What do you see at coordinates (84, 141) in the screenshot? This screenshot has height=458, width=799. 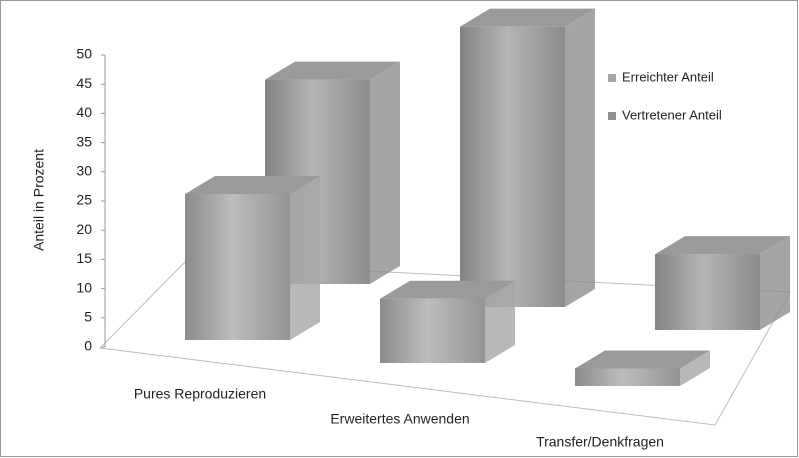 I see `y-tick-label: 35` at bounding box center [84, 141].